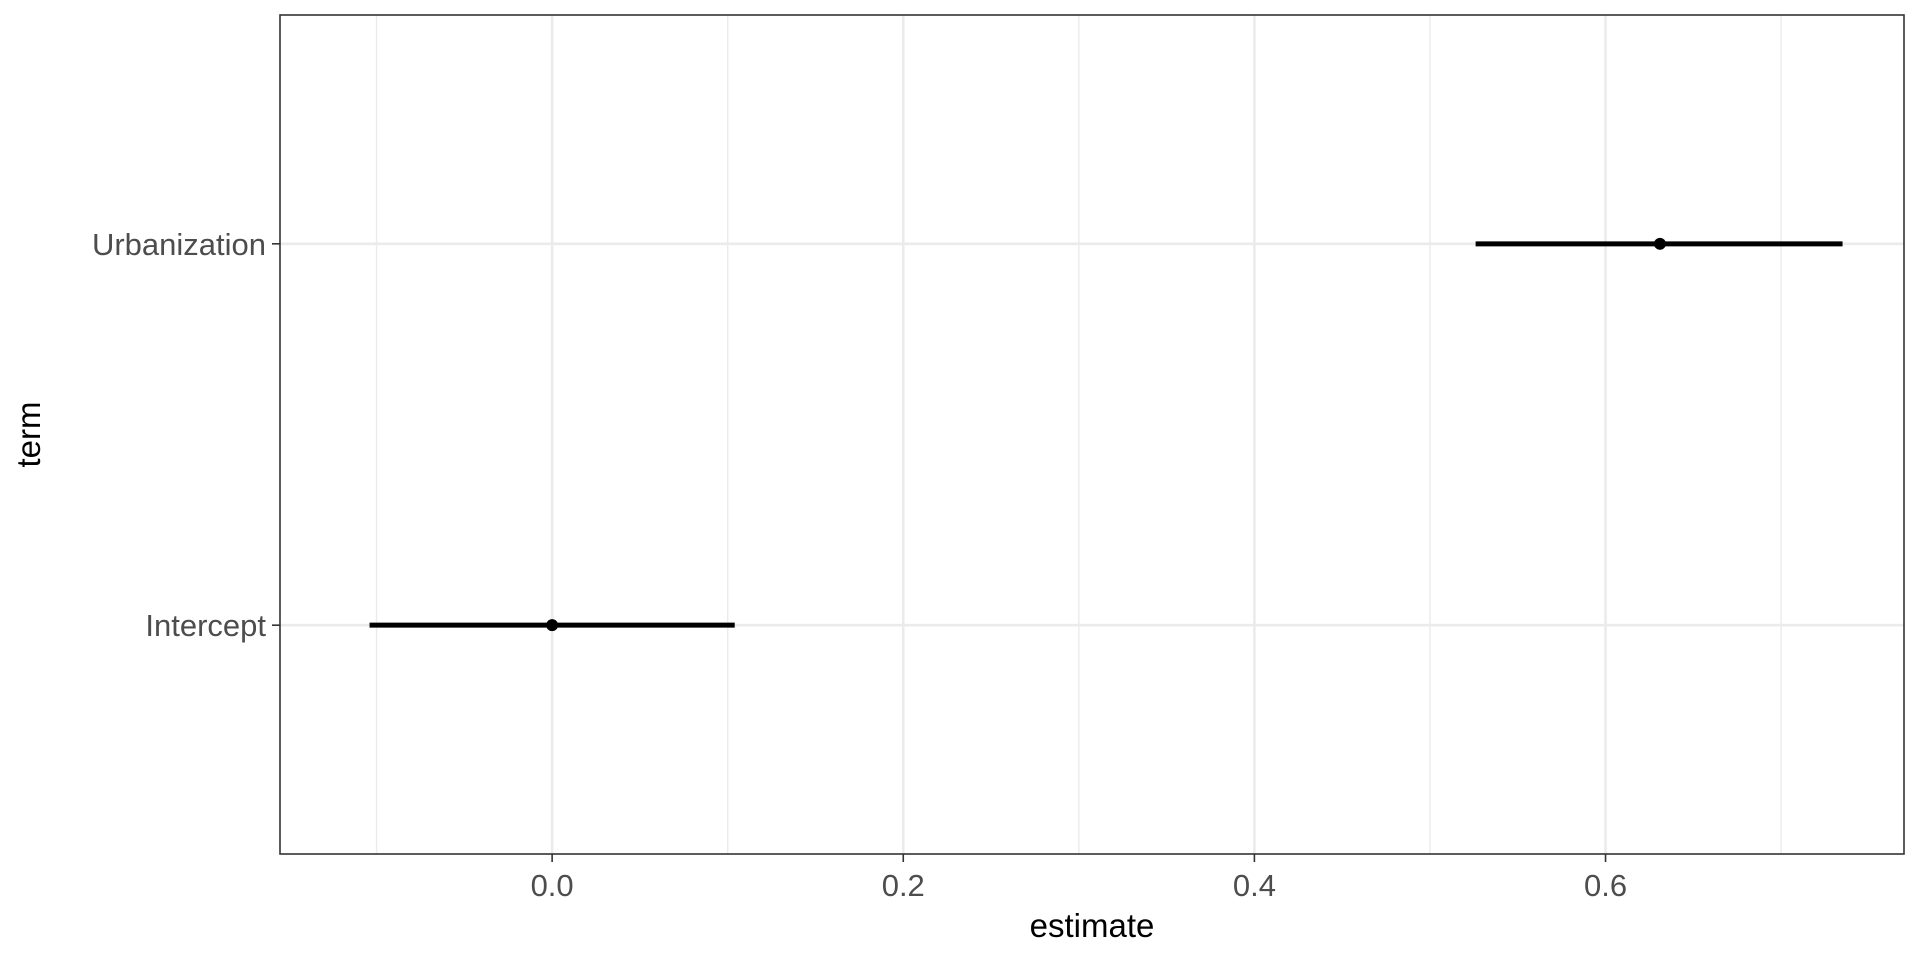 The width and height of the screenshot is (1920, 960). I want to click on x-tick-label: 0.6, so click(1605, 885).